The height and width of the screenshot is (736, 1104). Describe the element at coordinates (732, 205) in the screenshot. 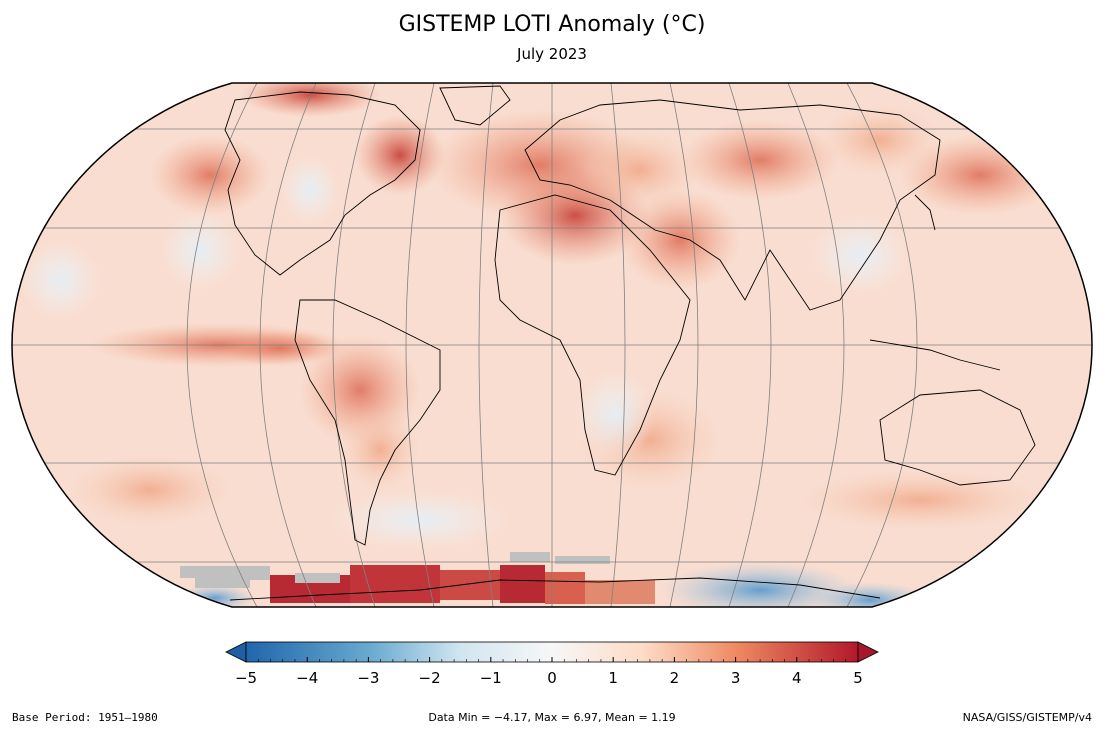

I see `eurasia-outline` at that location.